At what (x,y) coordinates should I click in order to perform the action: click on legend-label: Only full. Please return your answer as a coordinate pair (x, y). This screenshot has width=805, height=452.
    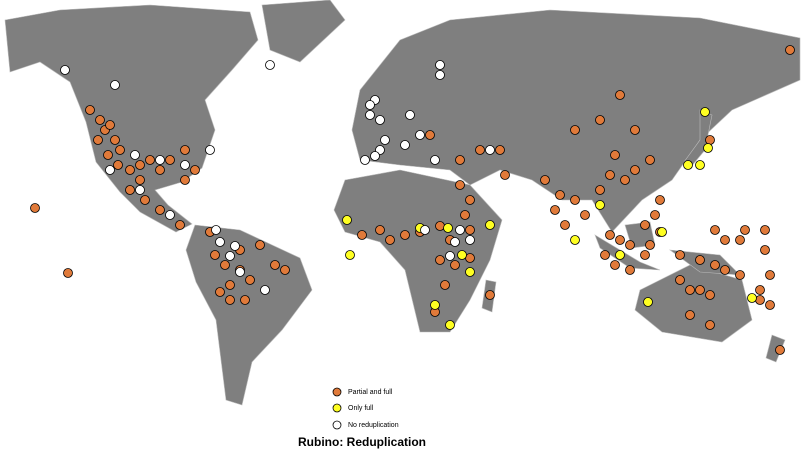
    Looking at the image, I should click on (361, 408).